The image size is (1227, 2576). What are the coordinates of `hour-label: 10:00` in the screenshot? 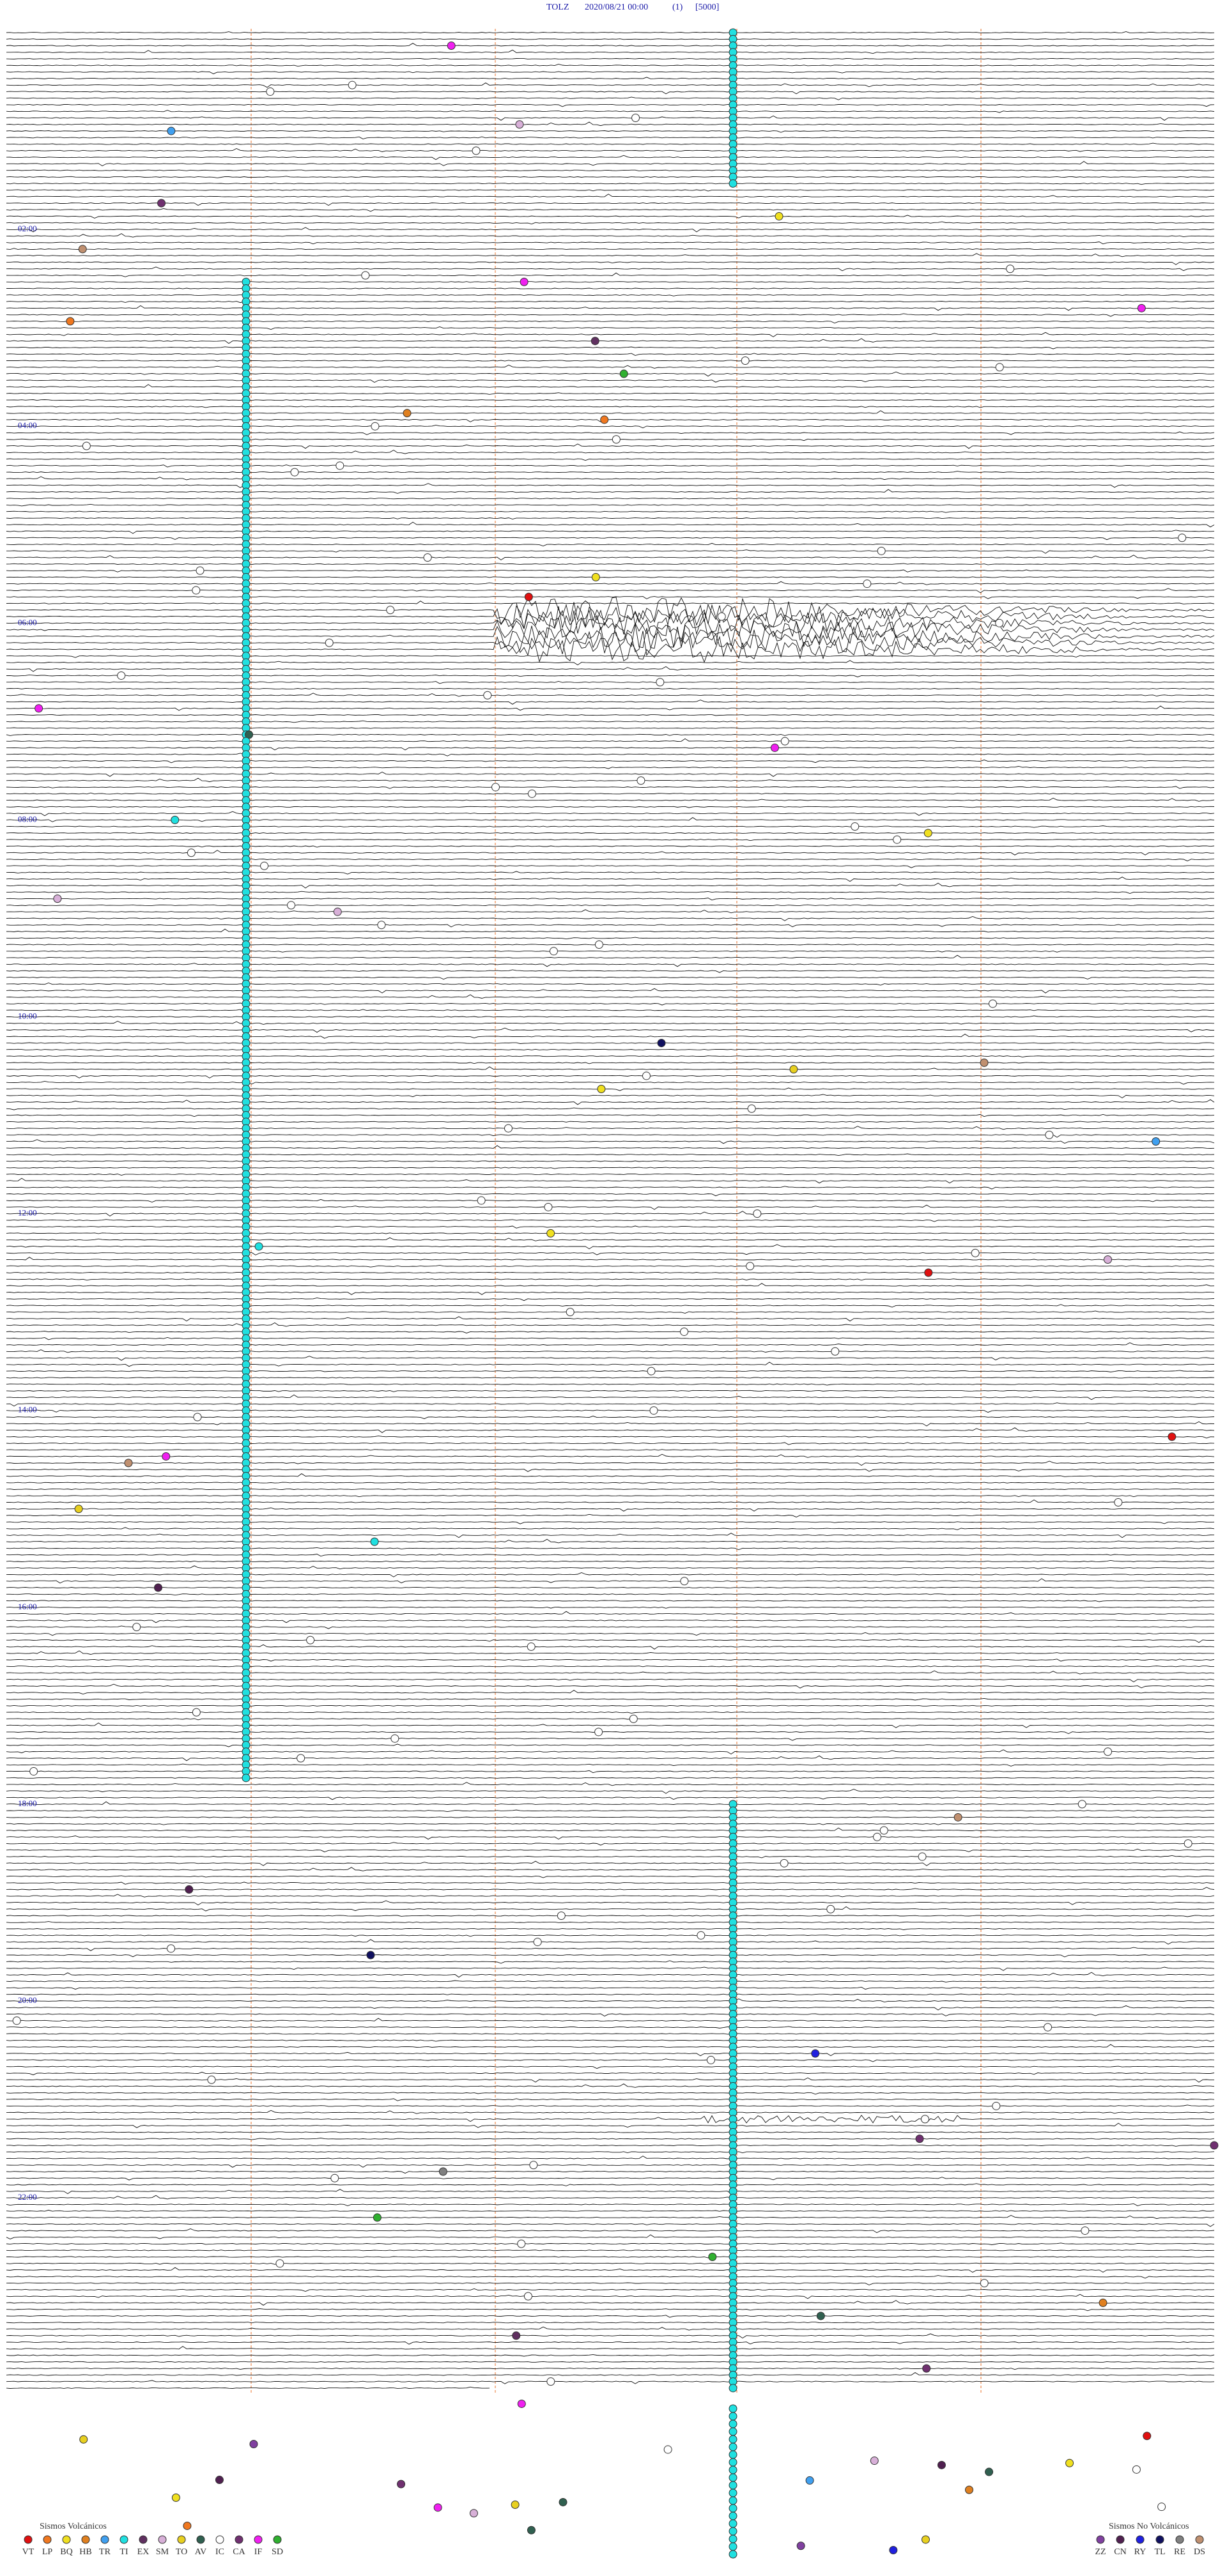 It's located at (27, 1015).